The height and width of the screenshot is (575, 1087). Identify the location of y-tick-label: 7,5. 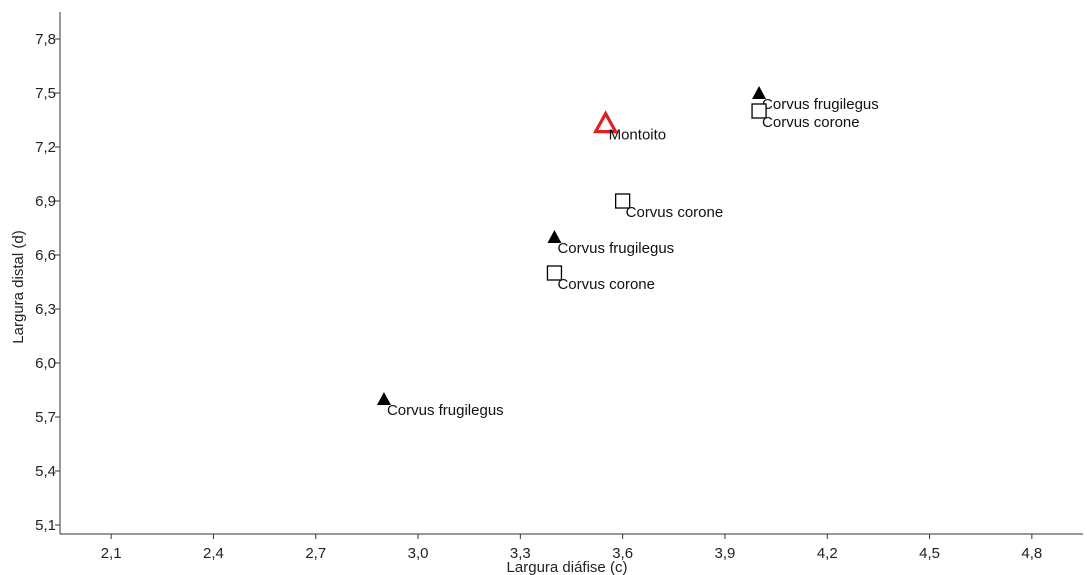
(45, 93).